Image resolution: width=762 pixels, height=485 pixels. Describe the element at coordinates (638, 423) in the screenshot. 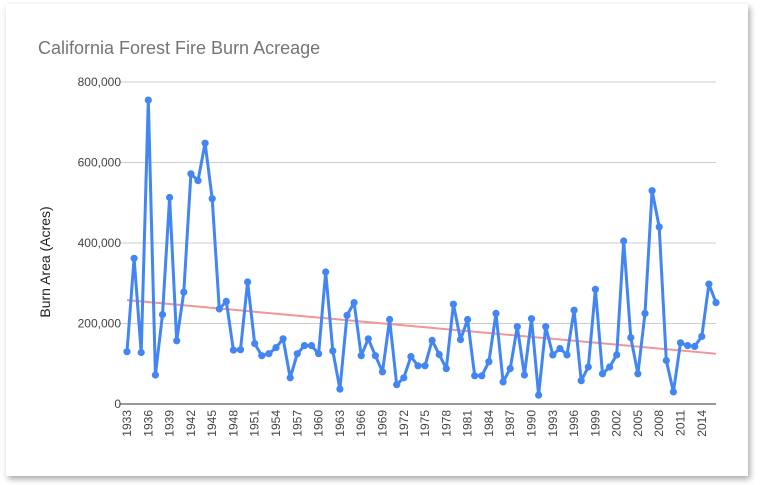

I see `x-tick-label: 2005` at that location.